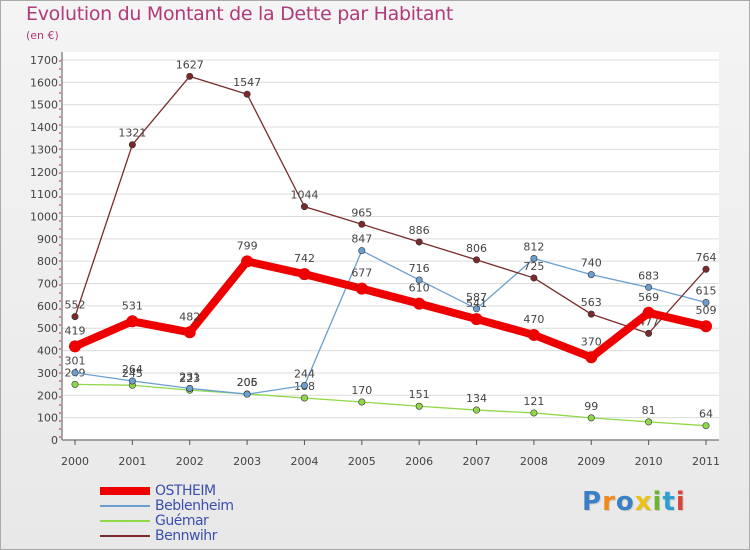 This screenshot has height=550, width=750. Describe the element at coordinates (419, 288) in the screenshot. I see `data-label: 610` at that location.